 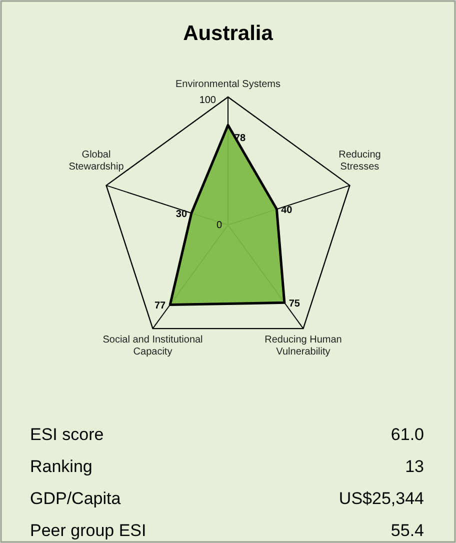 I want to click on data-label: 75, so click(x=294, y=304).